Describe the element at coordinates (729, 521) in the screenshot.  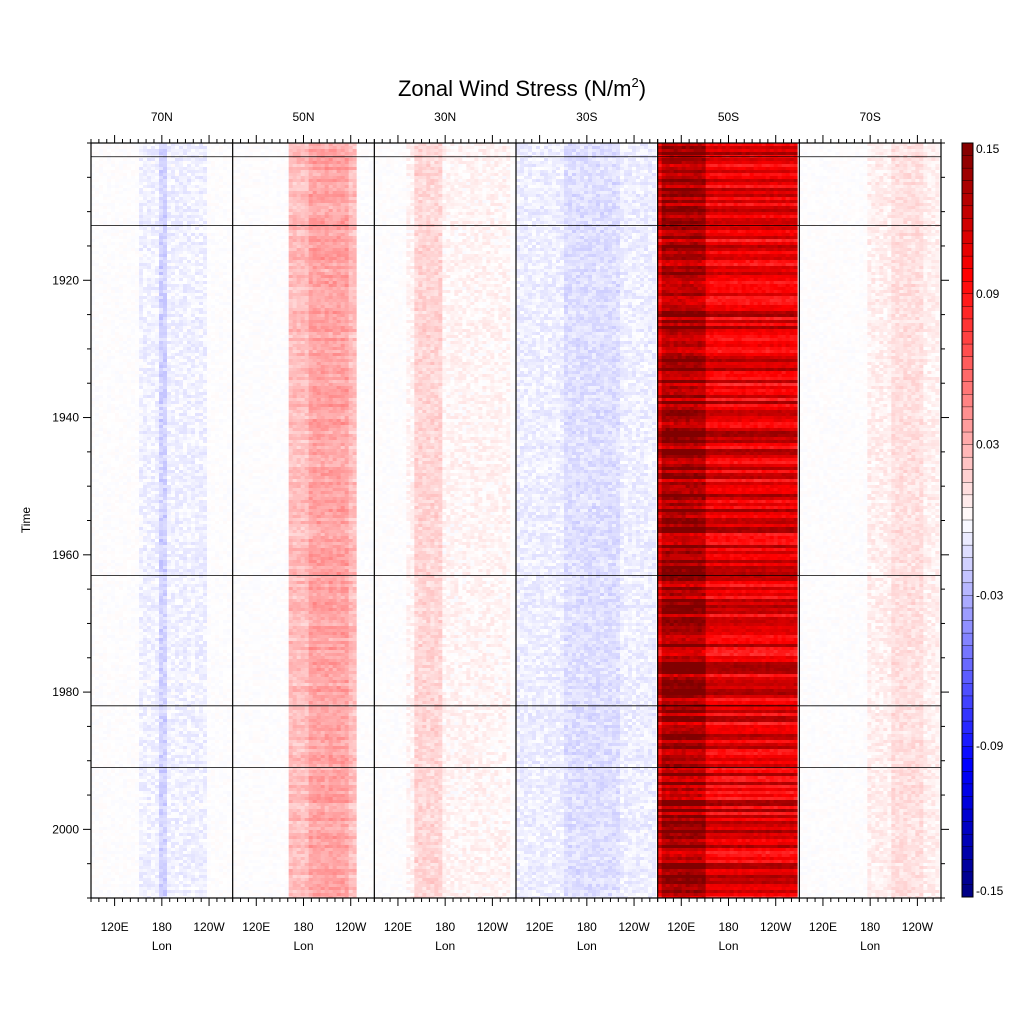
I see `panel-field-50S` at that location.